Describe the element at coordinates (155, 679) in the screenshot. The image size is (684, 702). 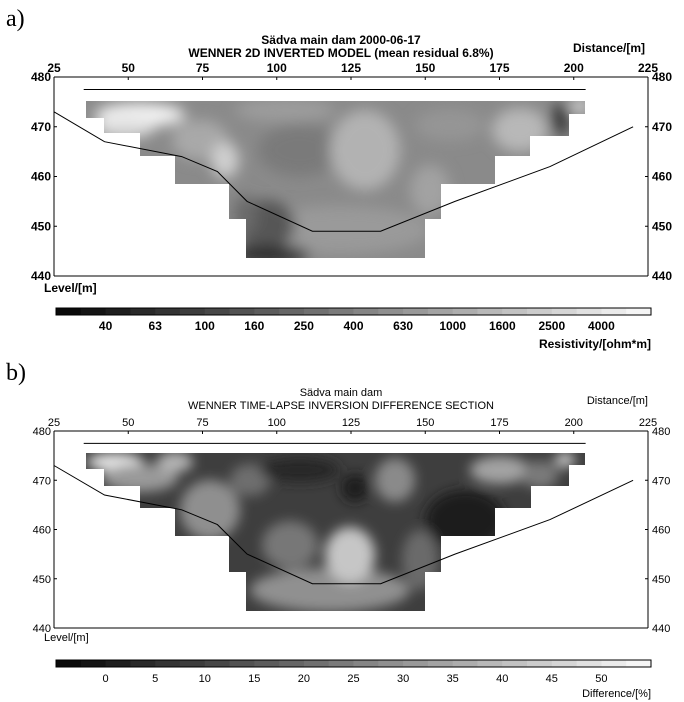
I see `colorbar-tick-label: 5` at that location.